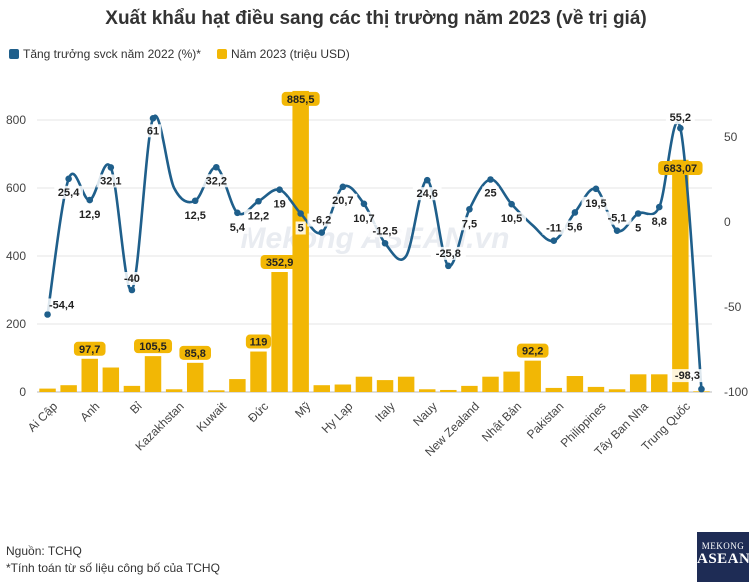  What do you see at coordinates (425, 414) in the screenshot?
I see `x-tick-label: Nauy` at bounding box center [425, 414].